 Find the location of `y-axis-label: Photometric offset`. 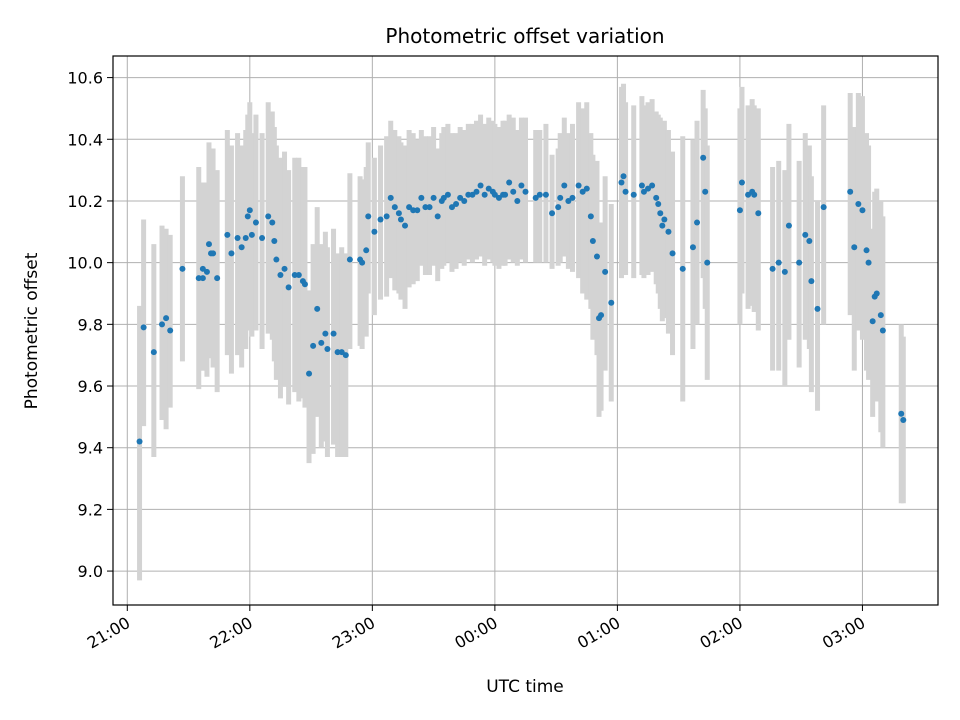

y-axis-label: Photometric offset is located at coordinates (32, 330).